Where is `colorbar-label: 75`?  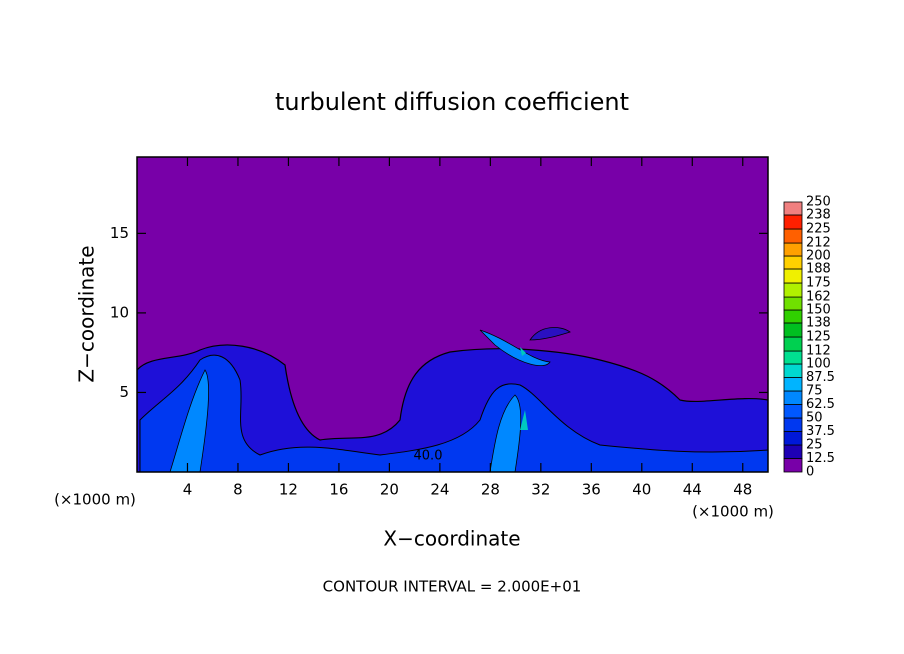
colorbar-label: 75 is located at coordinates (814, 391).